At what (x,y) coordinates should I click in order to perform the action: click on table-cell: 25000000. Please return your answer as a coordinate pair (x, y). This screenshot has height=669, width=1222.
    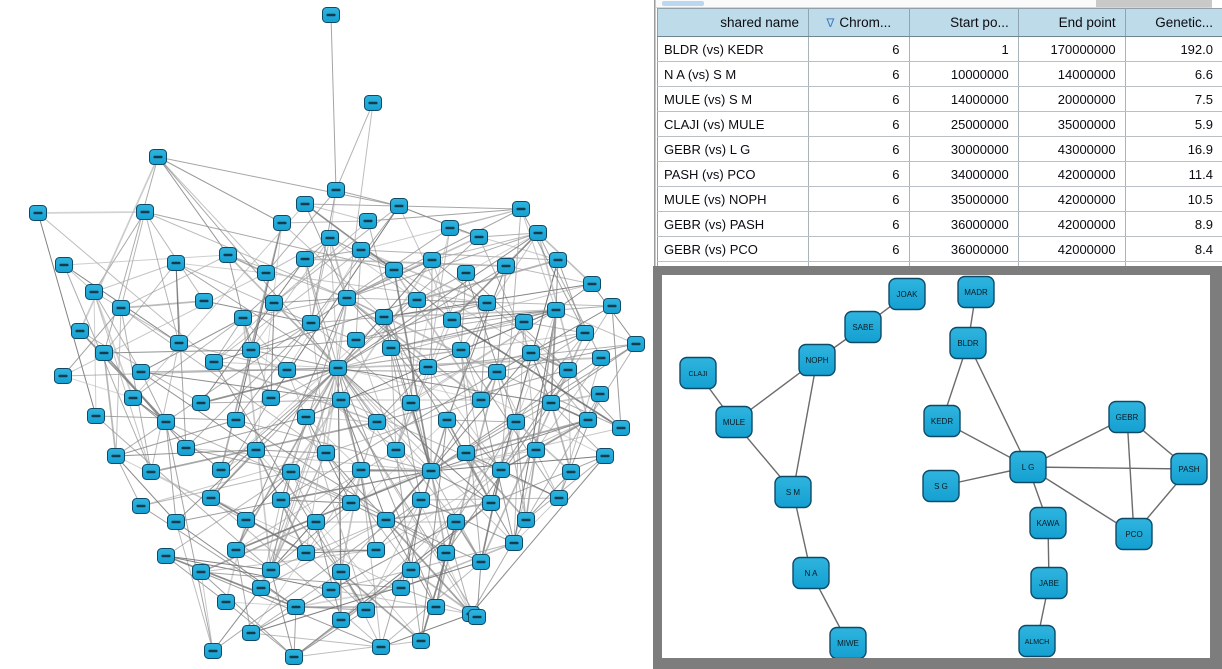
    Looking at the image, I should click on (964, 124).